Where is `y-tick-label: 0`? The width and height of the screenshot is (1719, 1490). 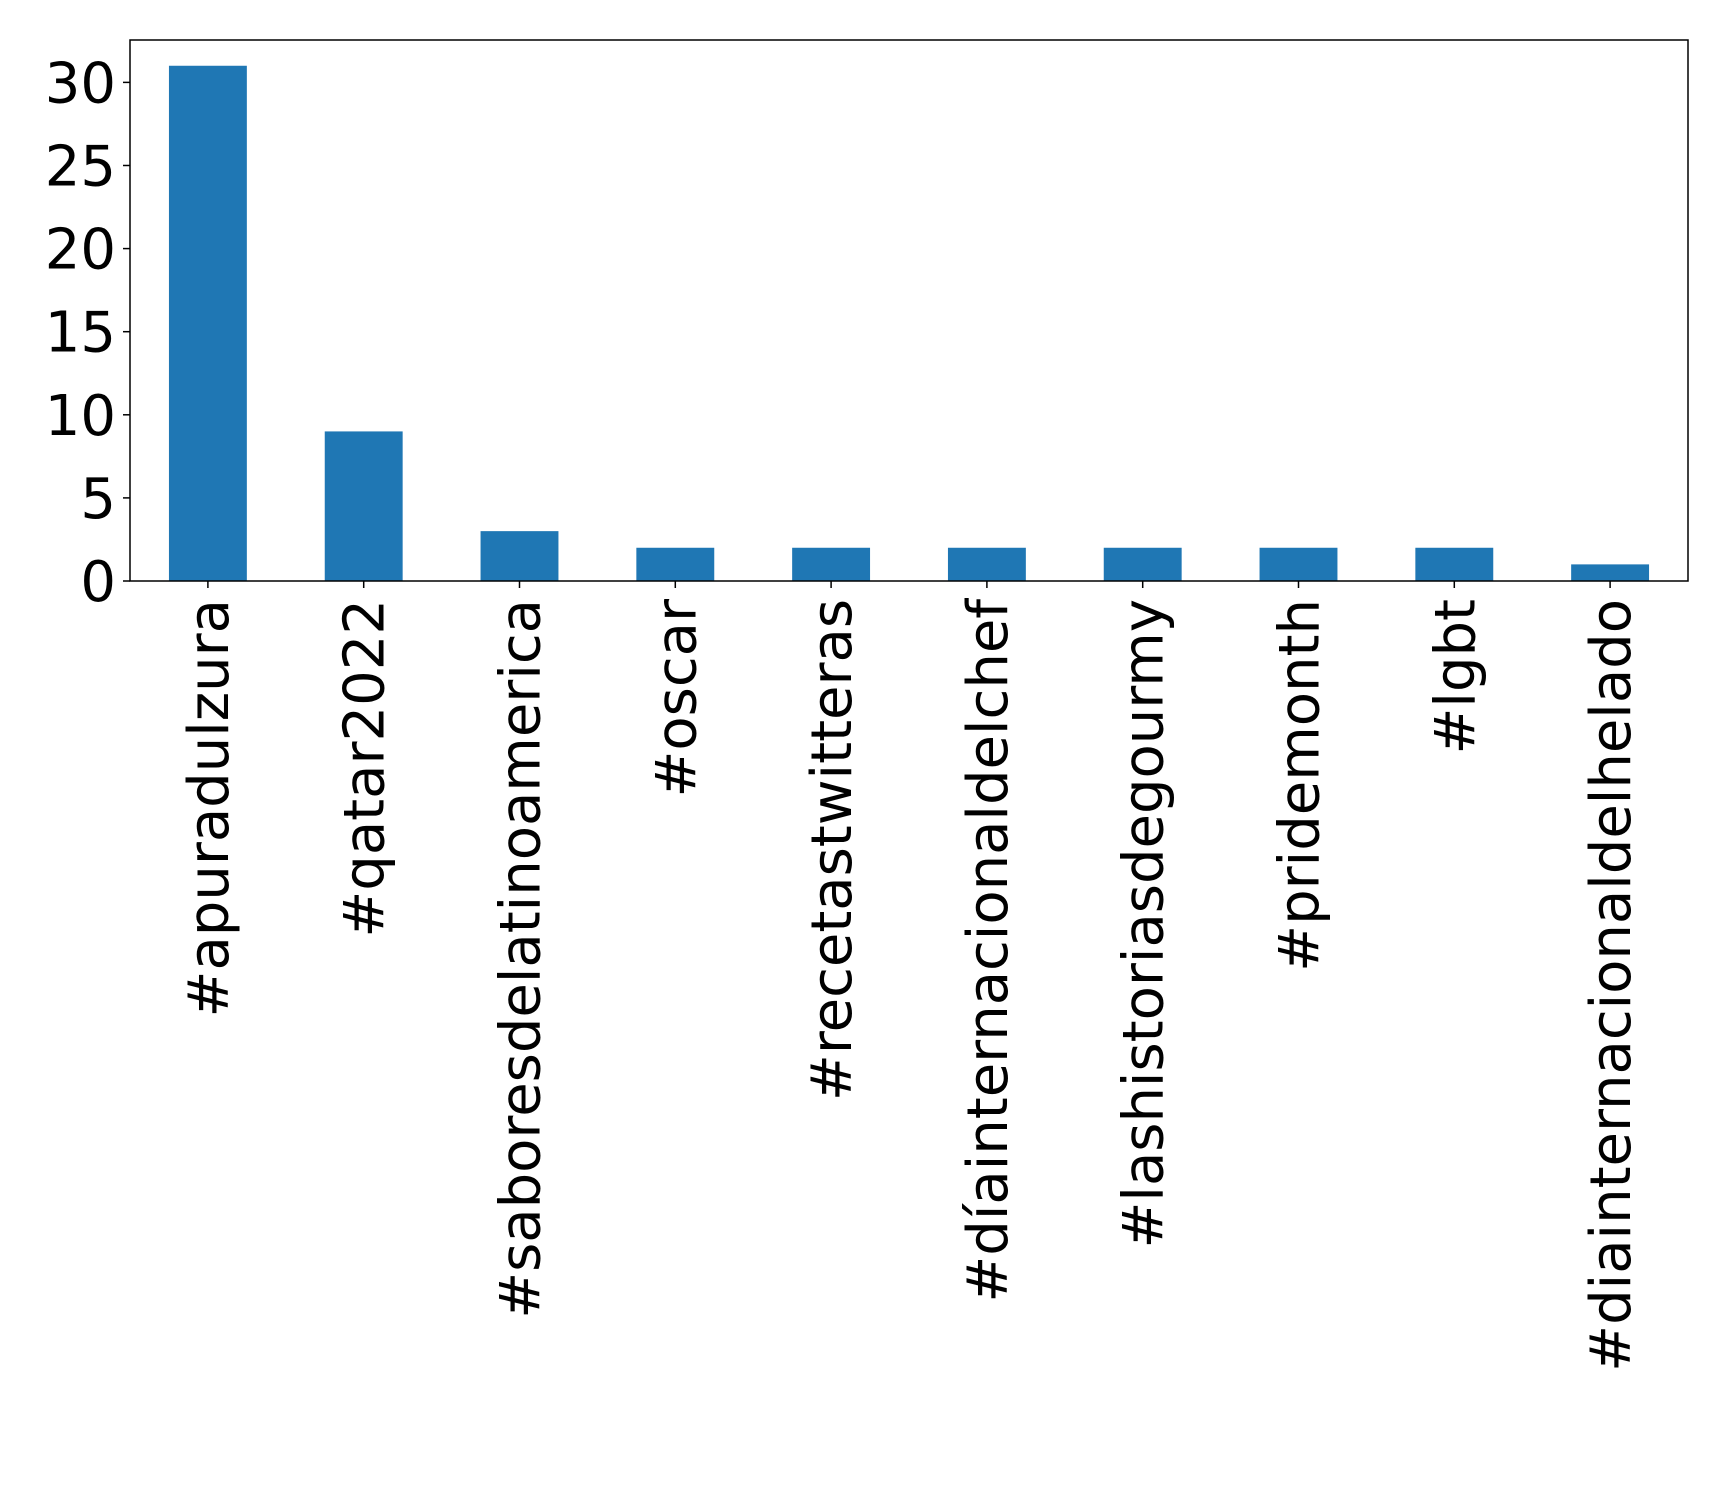 y-tick-label: 0 is located at coordinates (98, 582).